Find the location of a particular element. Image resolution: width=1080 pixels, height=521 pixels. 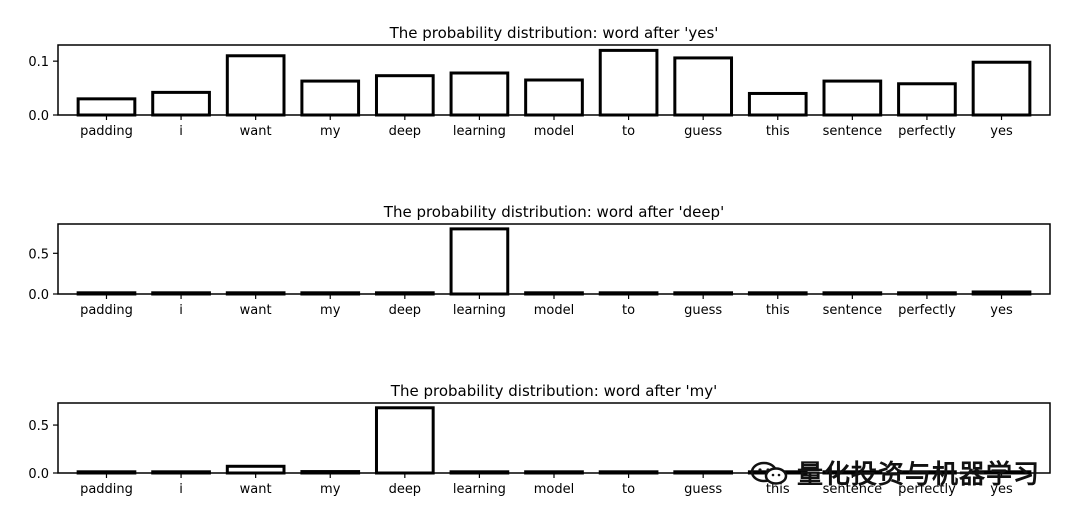

y-tick-label: 0.1 is located at coordinates (38, 62).